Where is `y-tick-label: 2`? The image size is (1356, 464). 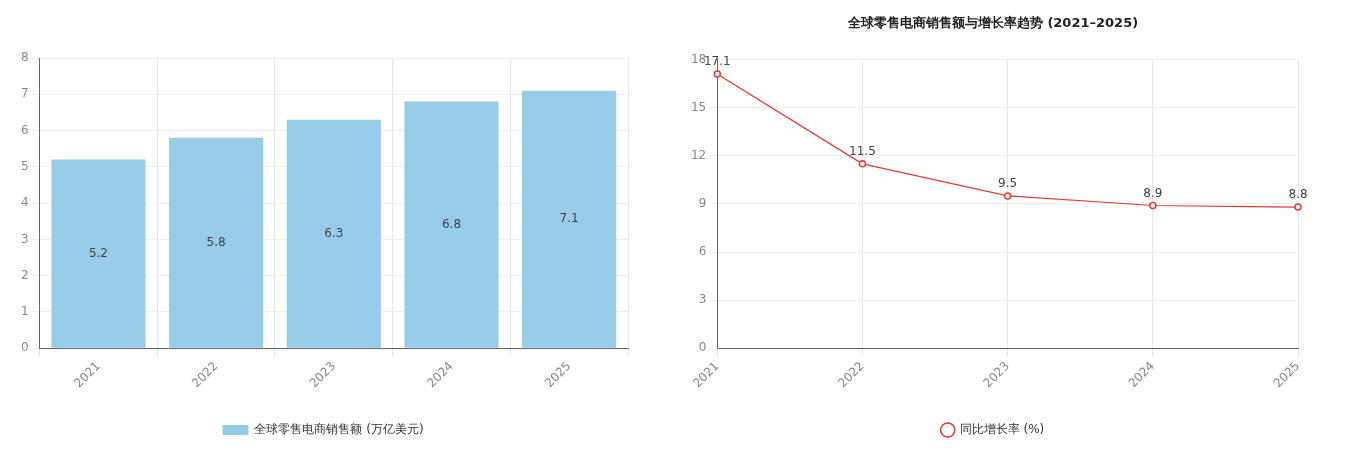
y-tick-label: 2 is located at coordinates (24, 274).